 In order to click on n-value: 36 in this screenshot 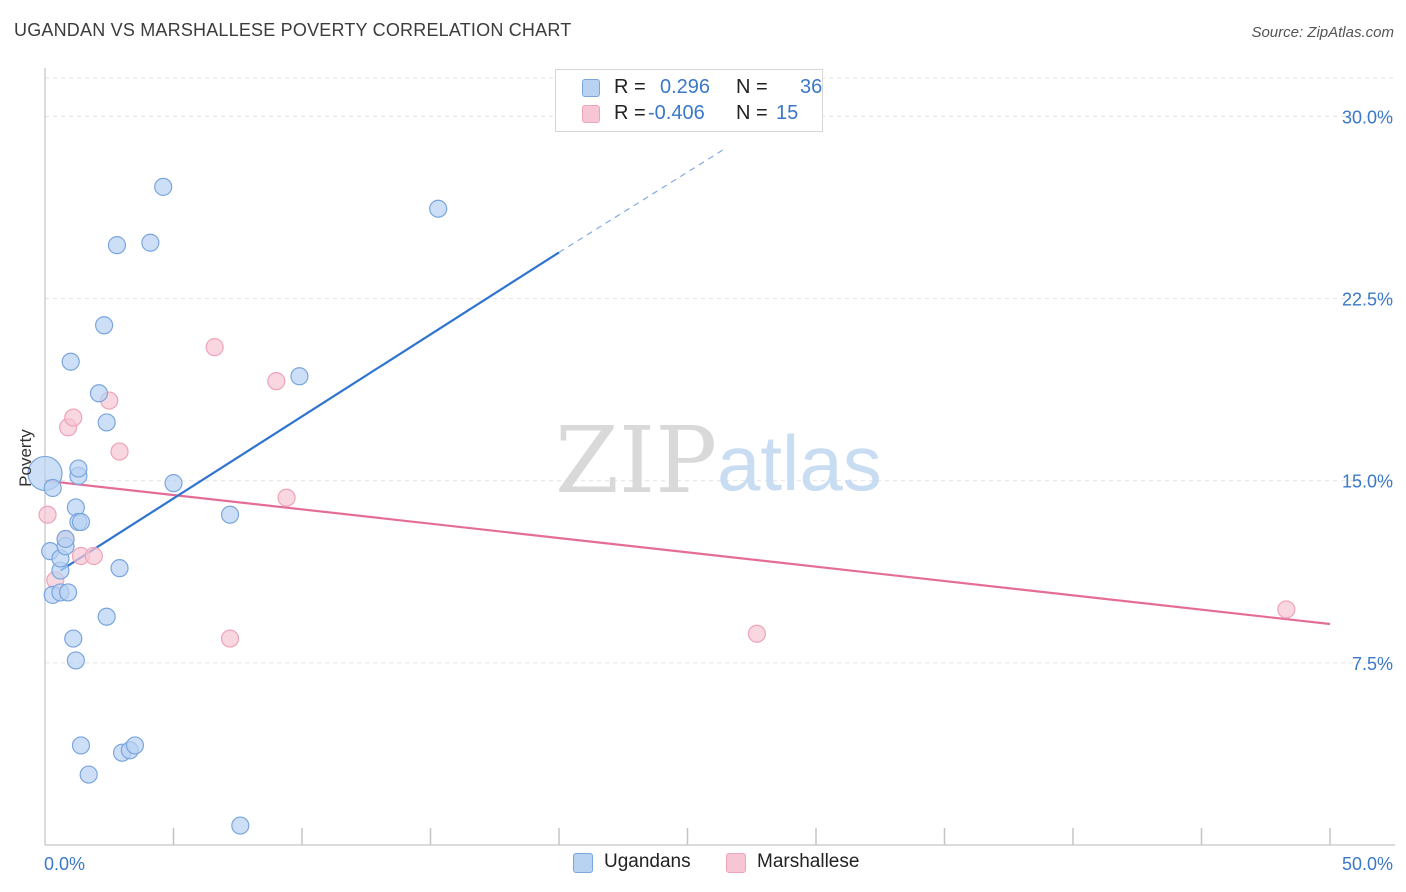, I will do `click(811, 87)`.